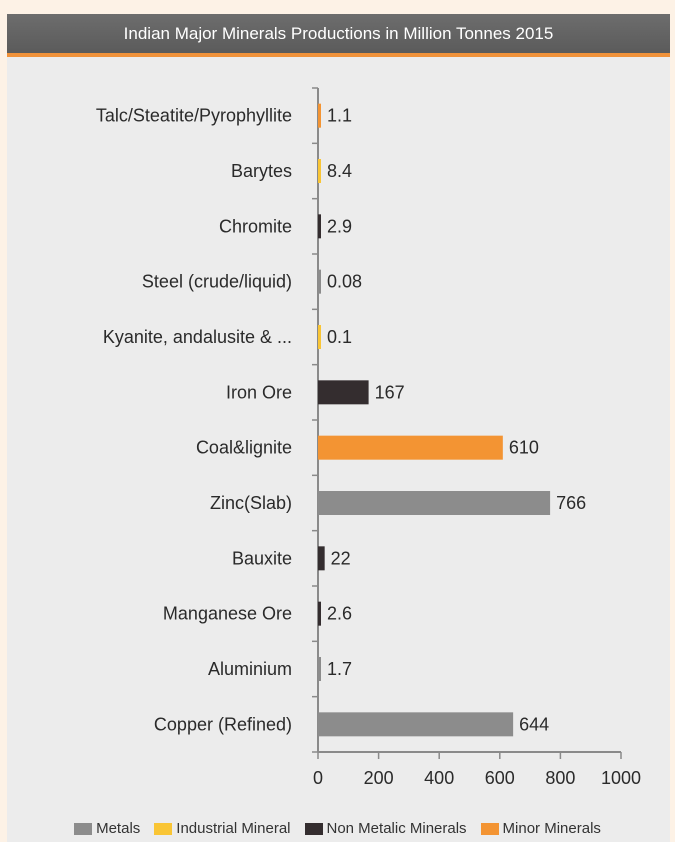  Describe the element at coordinates (262, 558) in the screenshot. I see `category-label: Bauxite` at that location.